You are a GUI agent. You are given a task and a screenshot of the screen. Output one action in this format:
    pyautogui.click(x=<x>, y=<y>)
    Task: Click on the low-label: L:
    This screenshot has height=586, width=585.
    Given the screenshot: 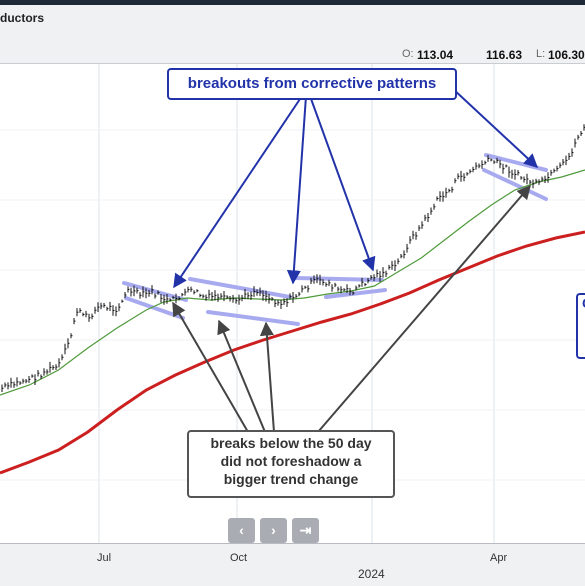 What is the action you would take?
    pyautogui.click(x=541, y=54)
    